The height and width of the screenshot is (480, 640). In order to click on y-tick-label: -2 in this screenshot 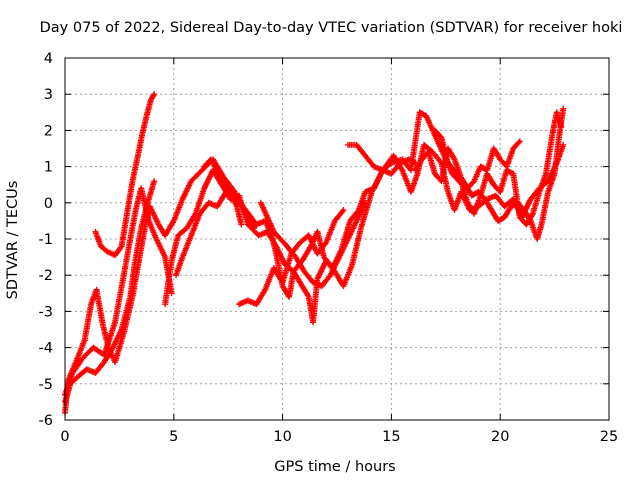, I will do `click(46, 276)`.